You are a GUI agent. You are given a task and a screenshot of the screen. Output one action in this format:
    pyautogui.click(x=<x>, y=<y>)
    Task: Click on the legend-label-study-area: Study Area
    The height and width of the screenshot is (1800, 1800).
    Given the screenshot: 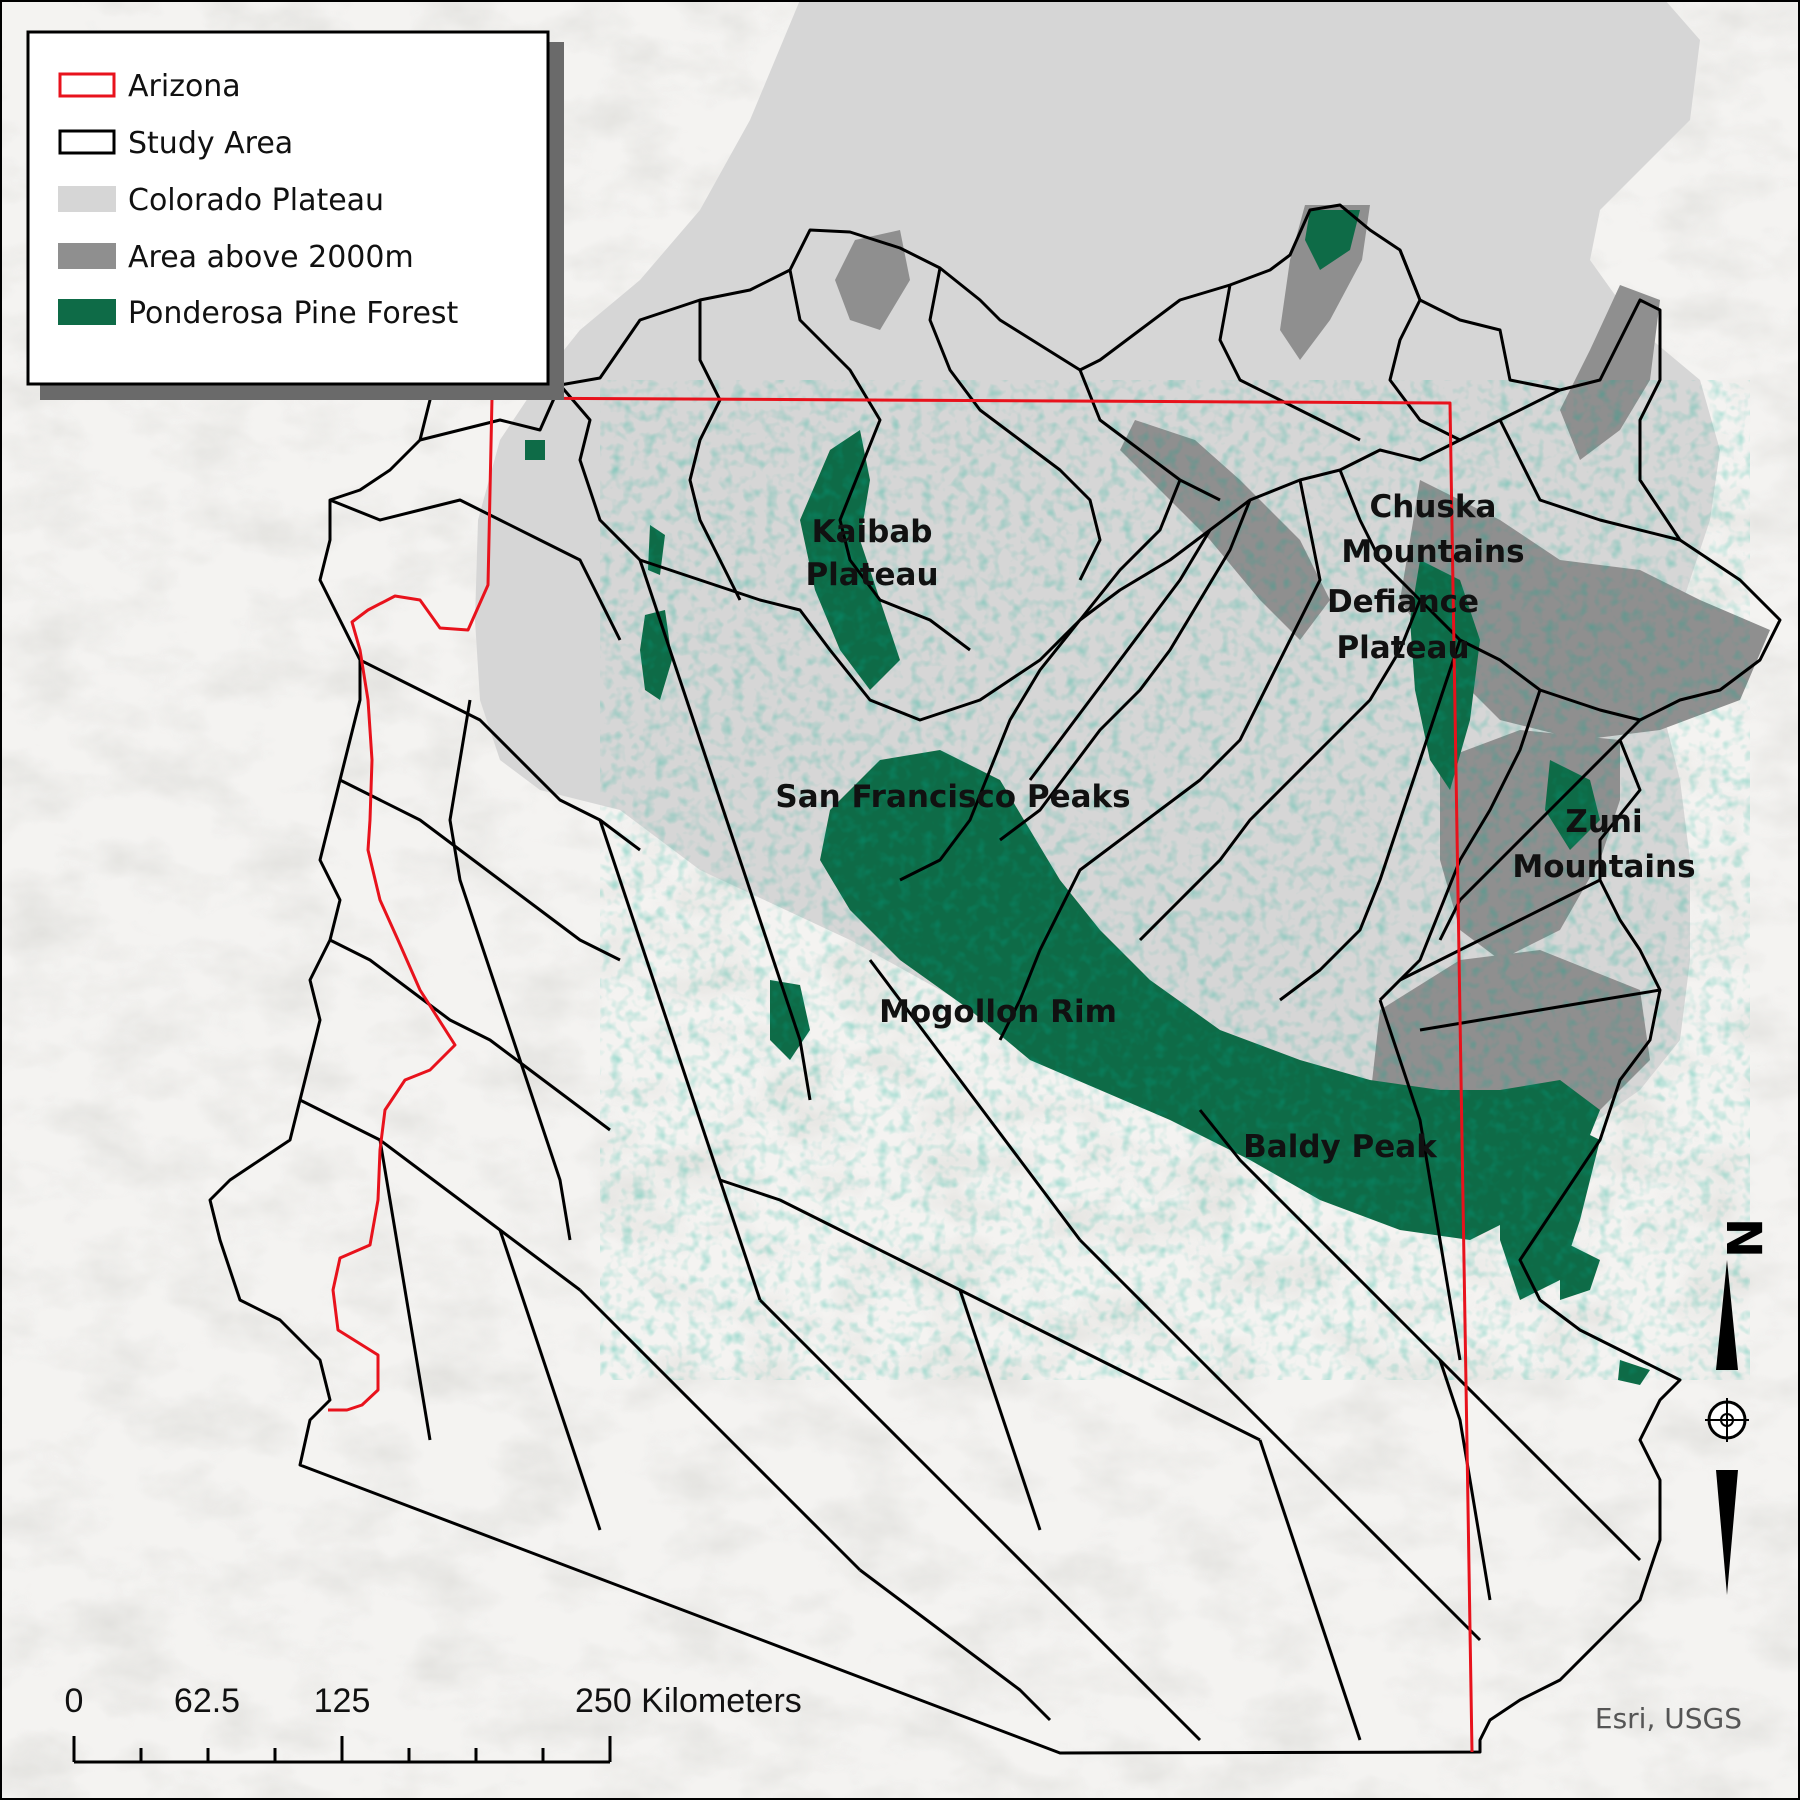 What is the action you would take?
    pyautogui.click(x=210, y=143)
    